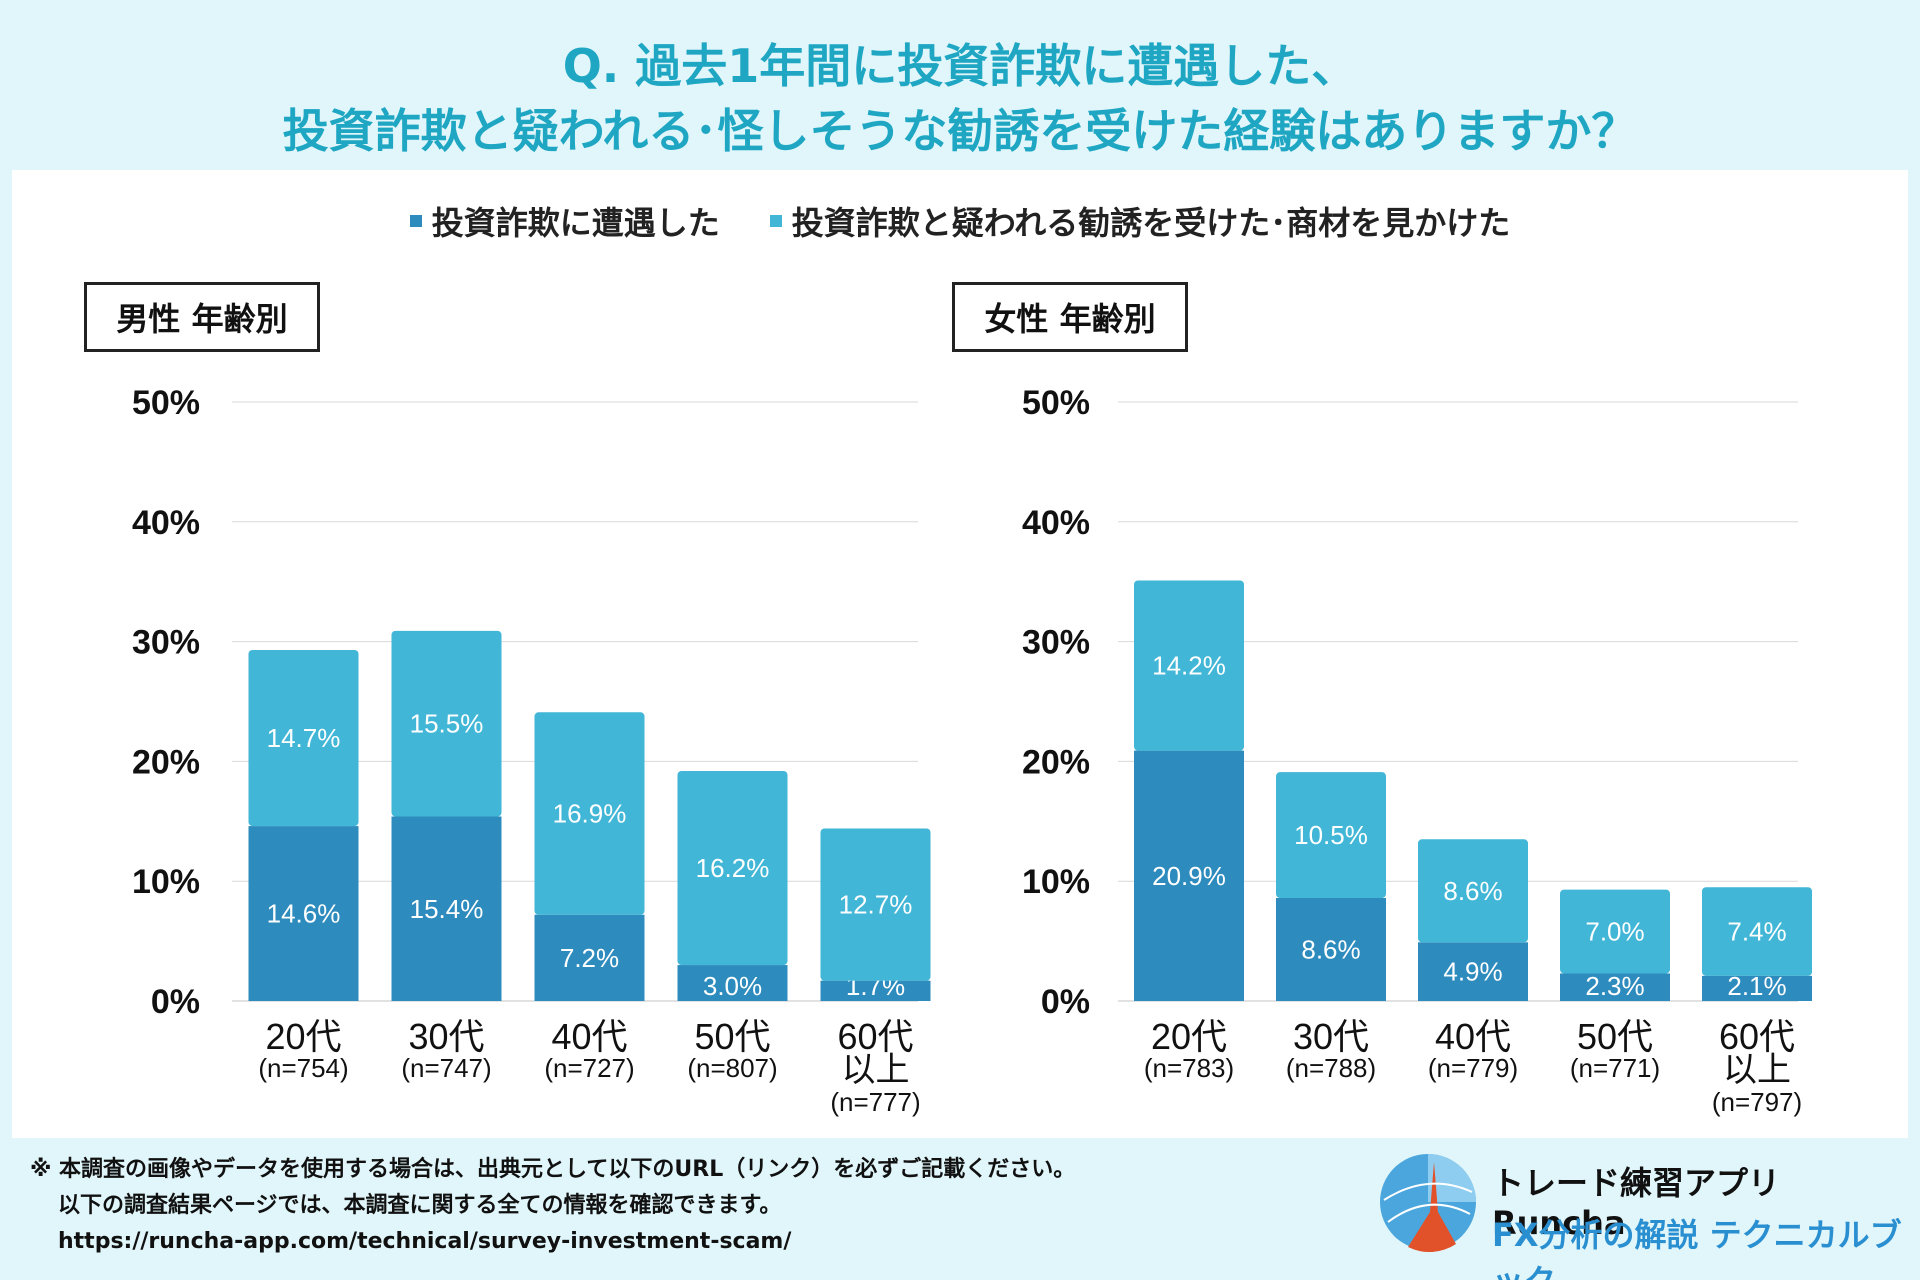 Image resolution: width=1920 pixels, height=1280 pixels. Describe the element at coordinates (166, 643) in the screenshot. I see `male-ytick-label: 30%` at that location.